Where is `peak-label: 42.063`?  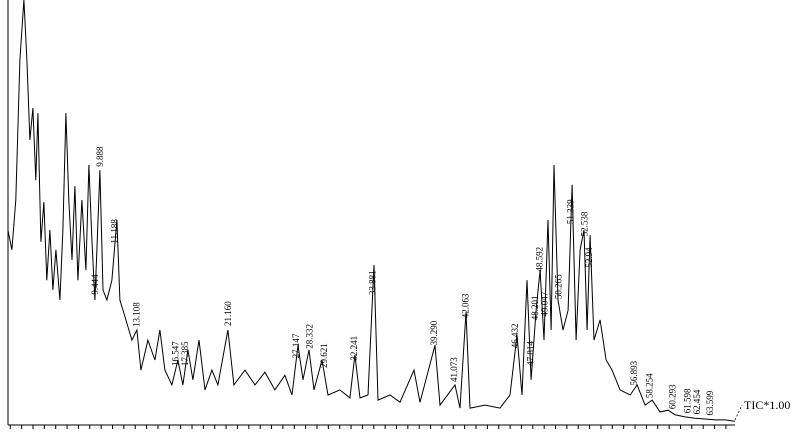
peak-label: 42.063 is located at coordinates (465, 305).